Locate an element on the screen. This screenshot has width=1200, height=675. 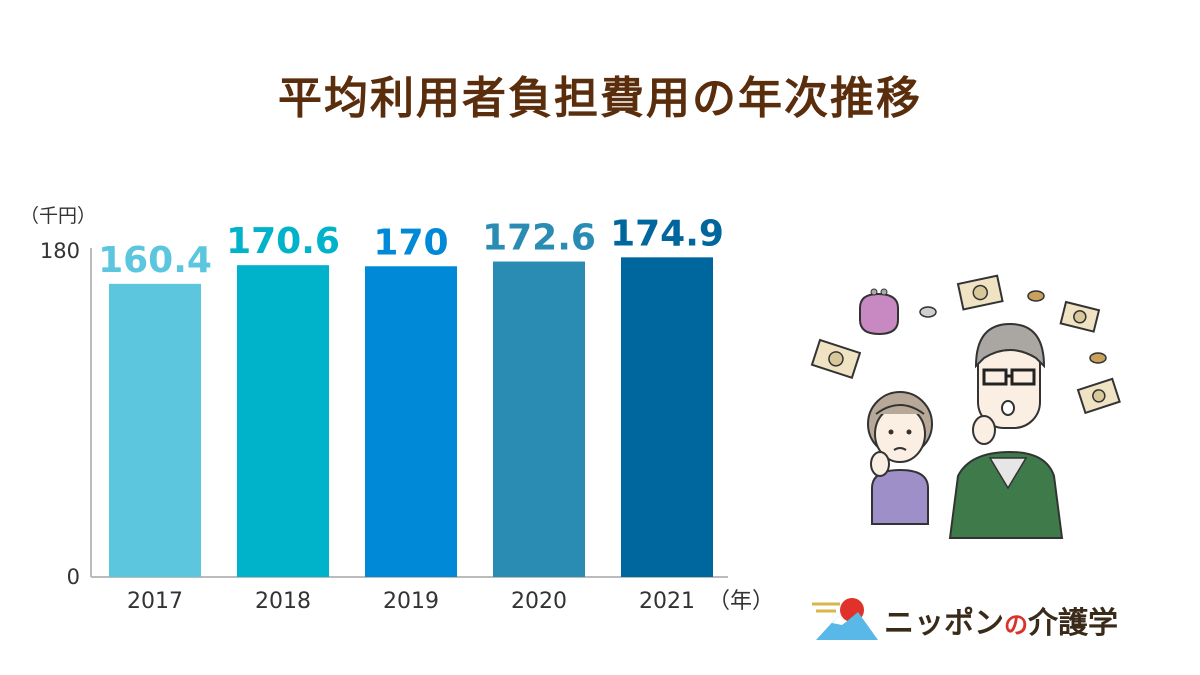
x-axis-unit: （年） is located at coordinates (741, 601).